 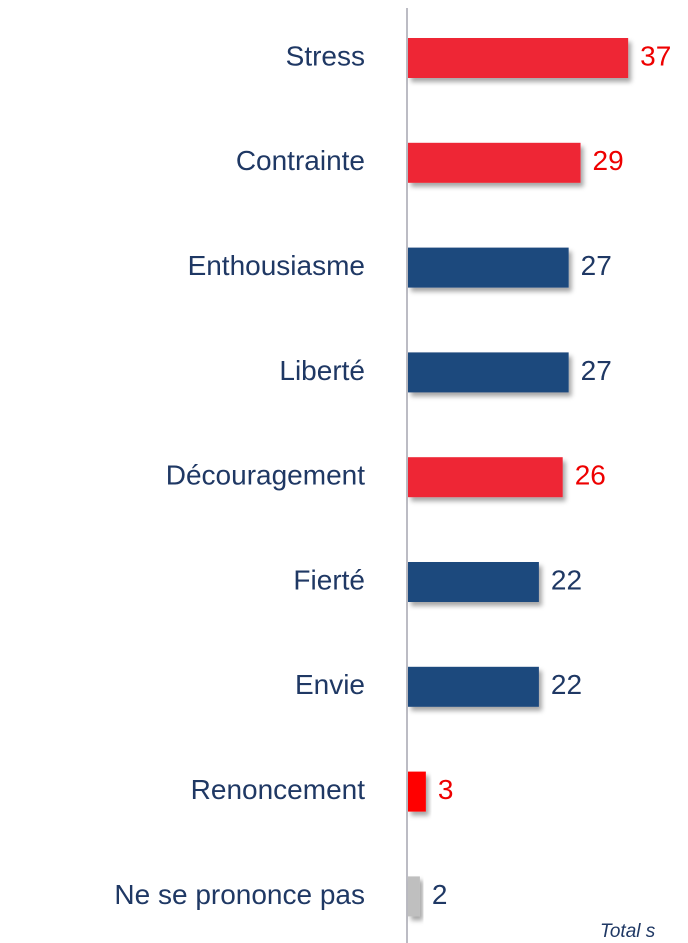 What do you see at coordinates (446, 789) in the screenshot?
I see `value-label: 3` at bounding box center [446, 789].